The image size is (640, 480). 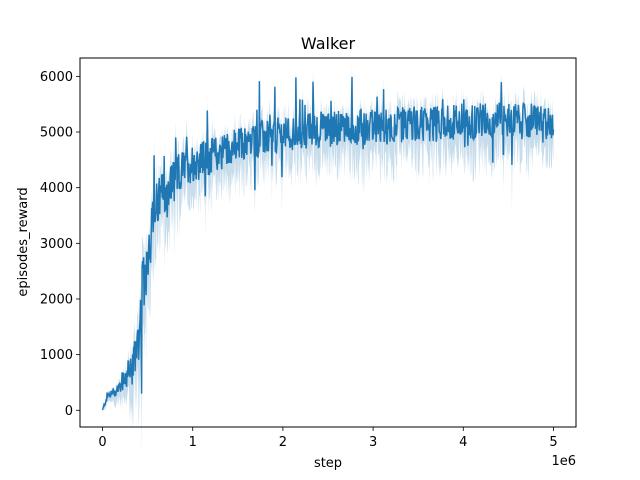 What do you see at coordinates (563, 461) in the screenshot?
I see `x-offset-label: 1e6` at bounding box center [563, 461].